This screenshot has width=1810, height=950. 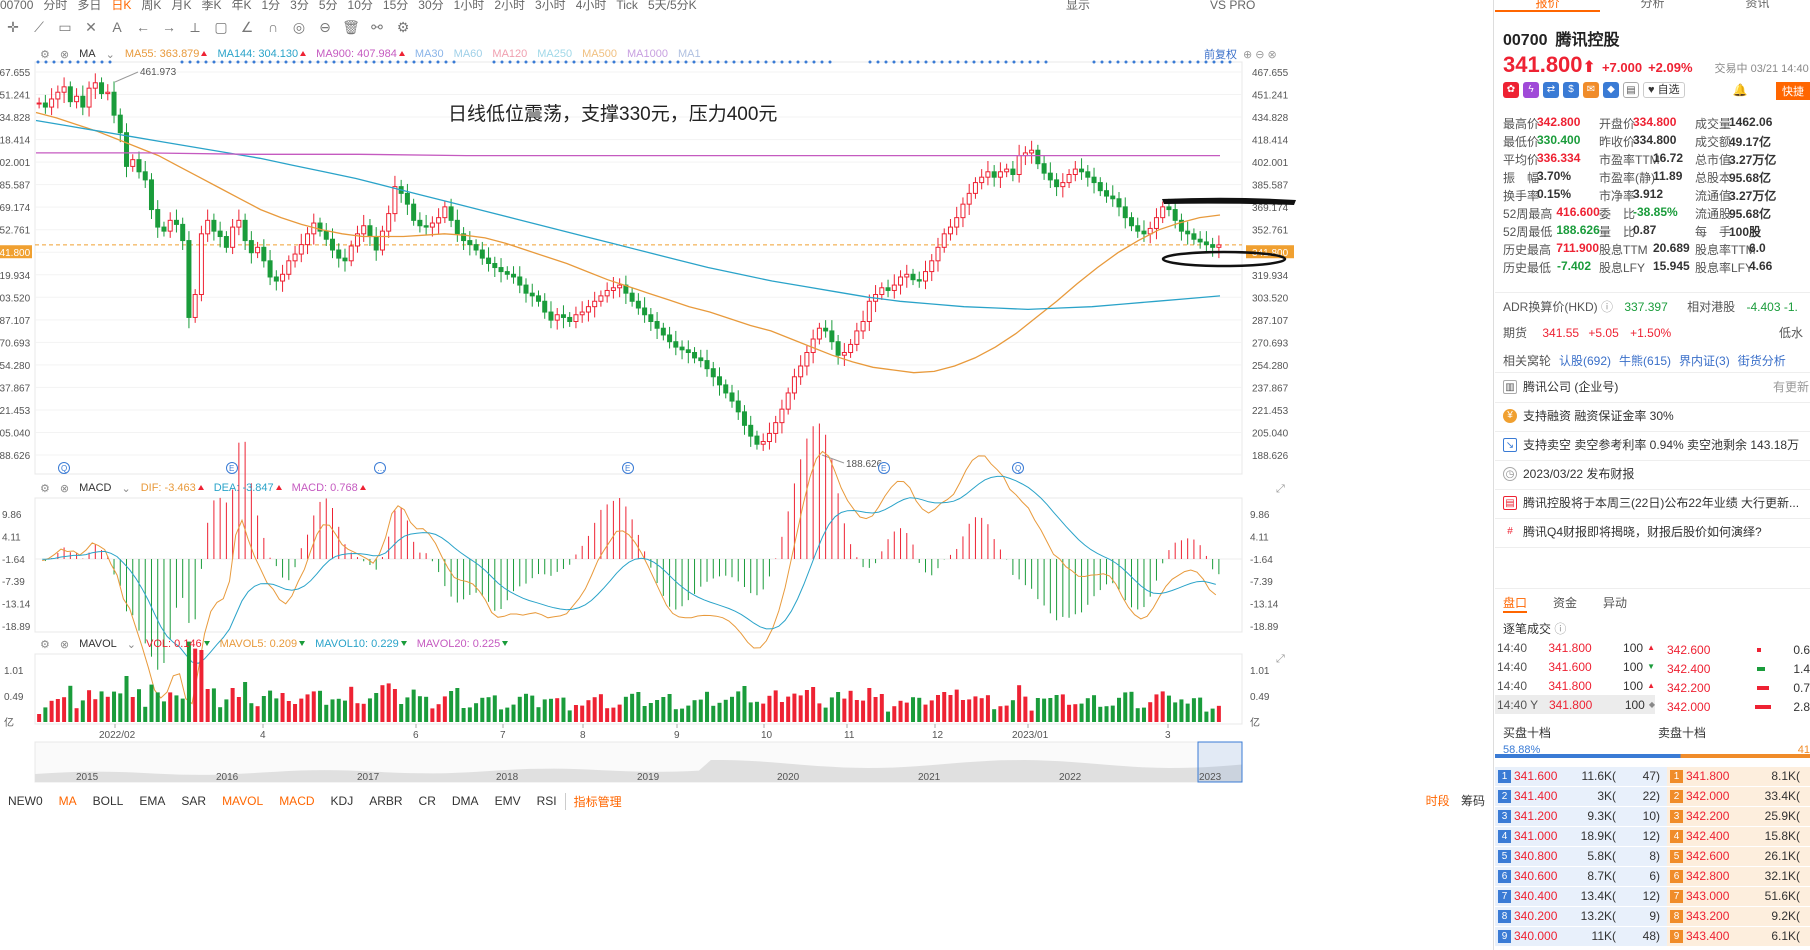 I want to click on tag-icon: ◆, so click(x=1611, y=90).